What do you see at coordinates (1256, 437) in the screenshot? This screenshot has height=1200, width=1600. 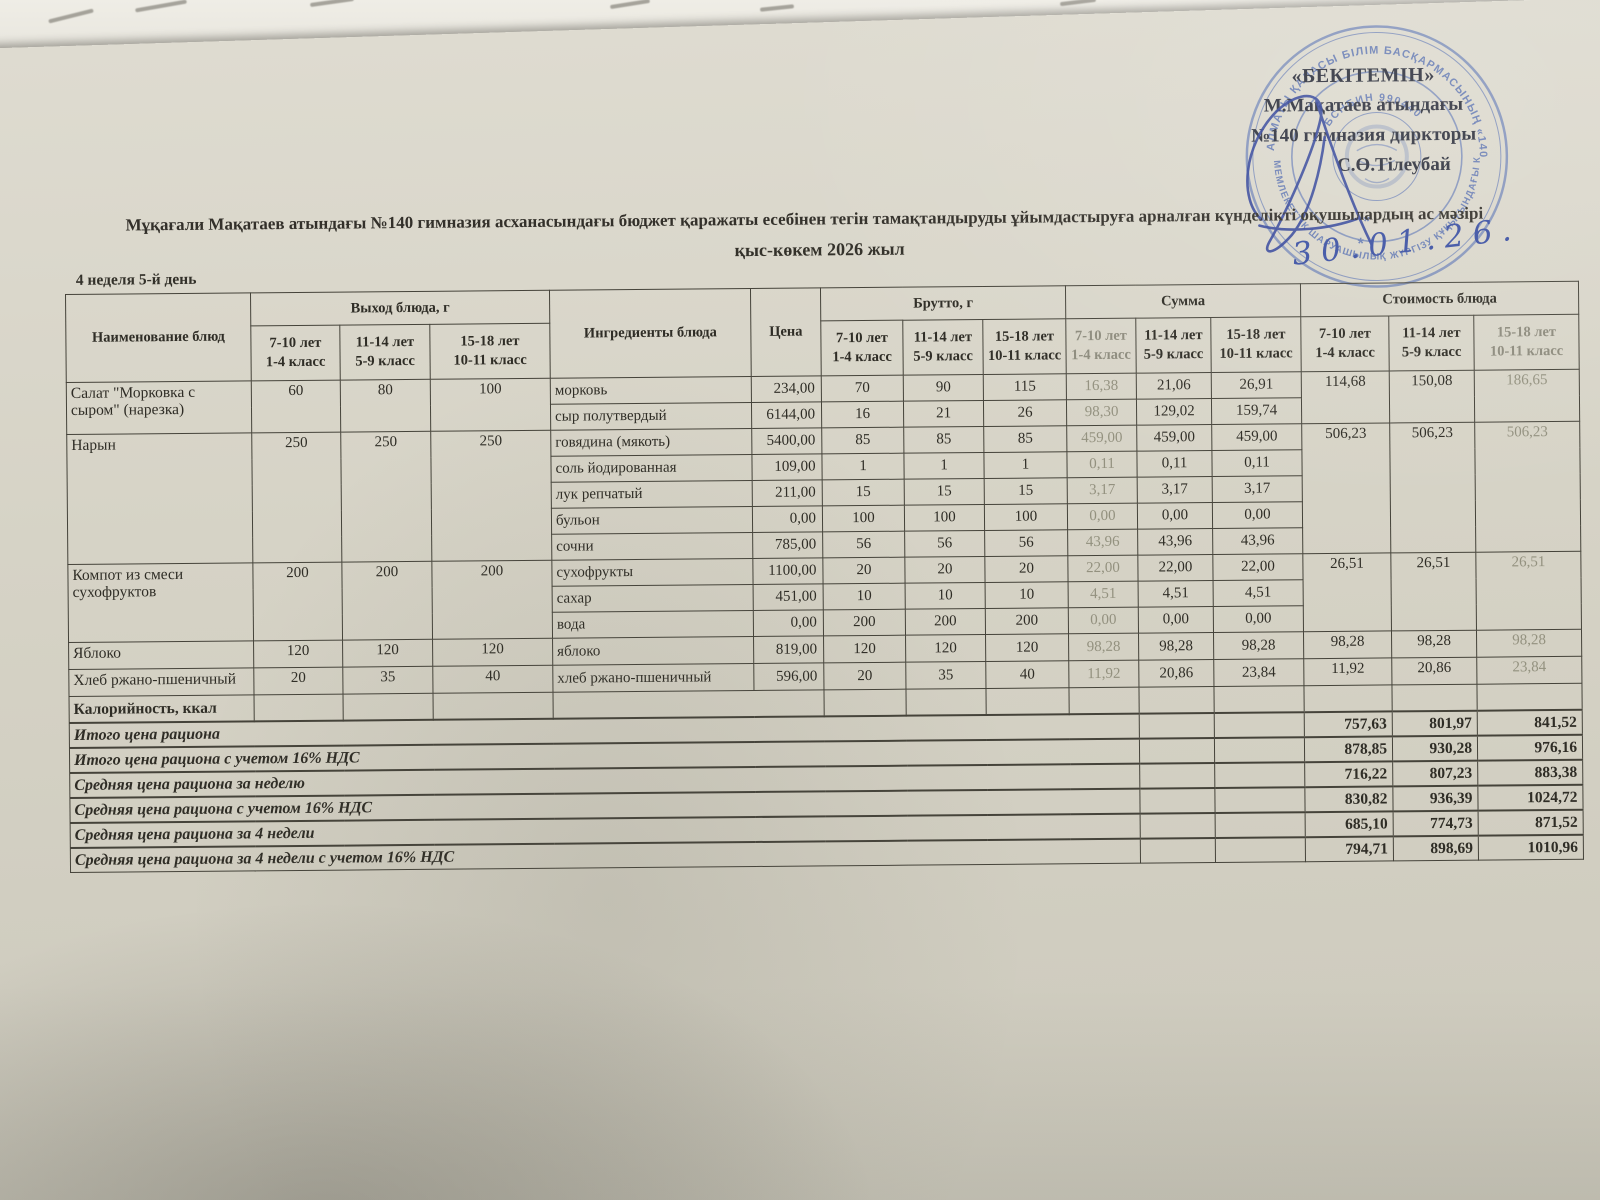 I see `summa-cell: 459,00` at bounding box center [1256, 437].